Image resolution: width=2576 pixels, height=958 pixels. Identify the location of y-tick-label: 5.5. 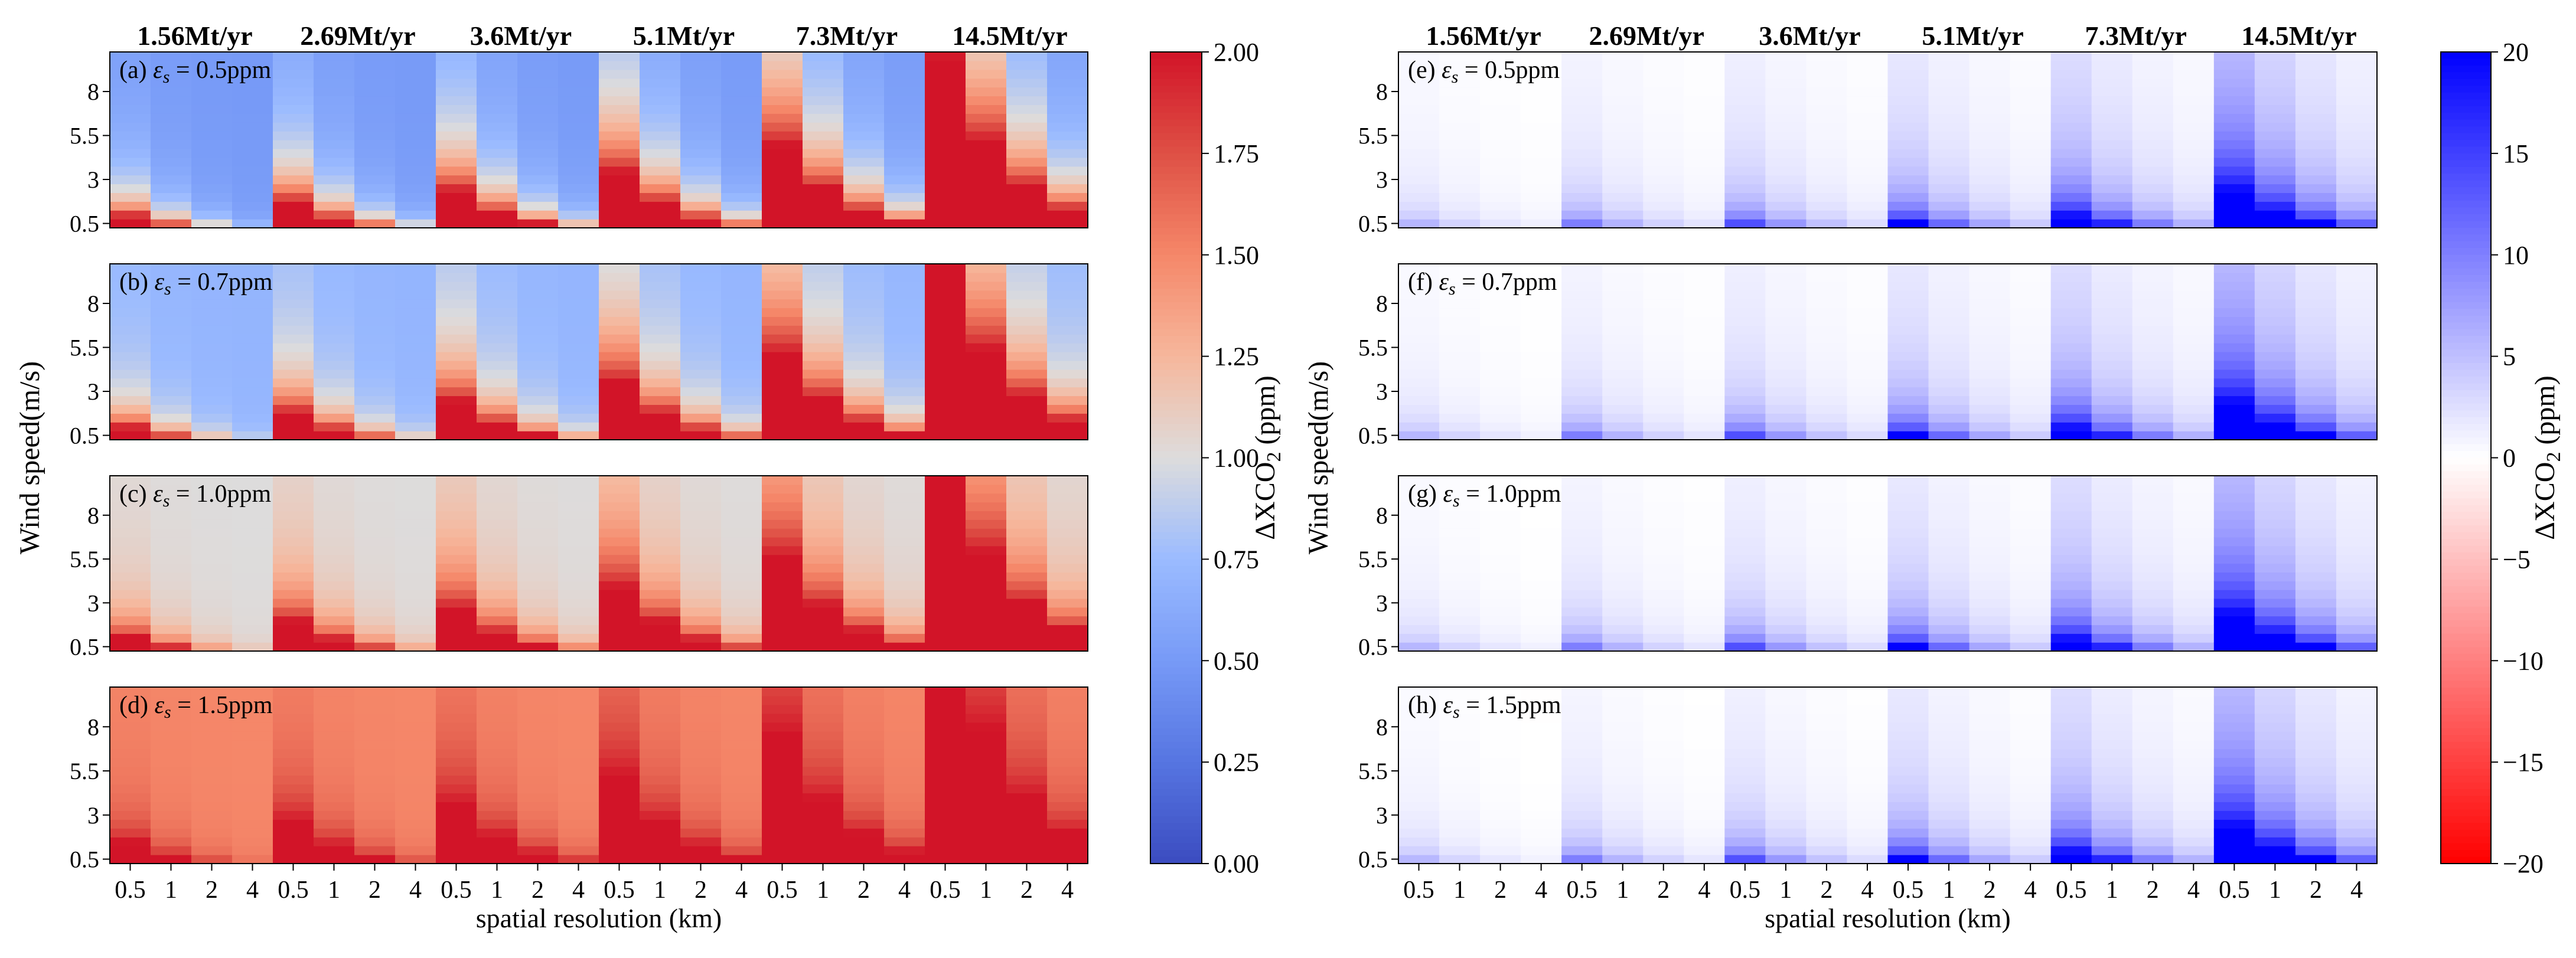
(84, 136).